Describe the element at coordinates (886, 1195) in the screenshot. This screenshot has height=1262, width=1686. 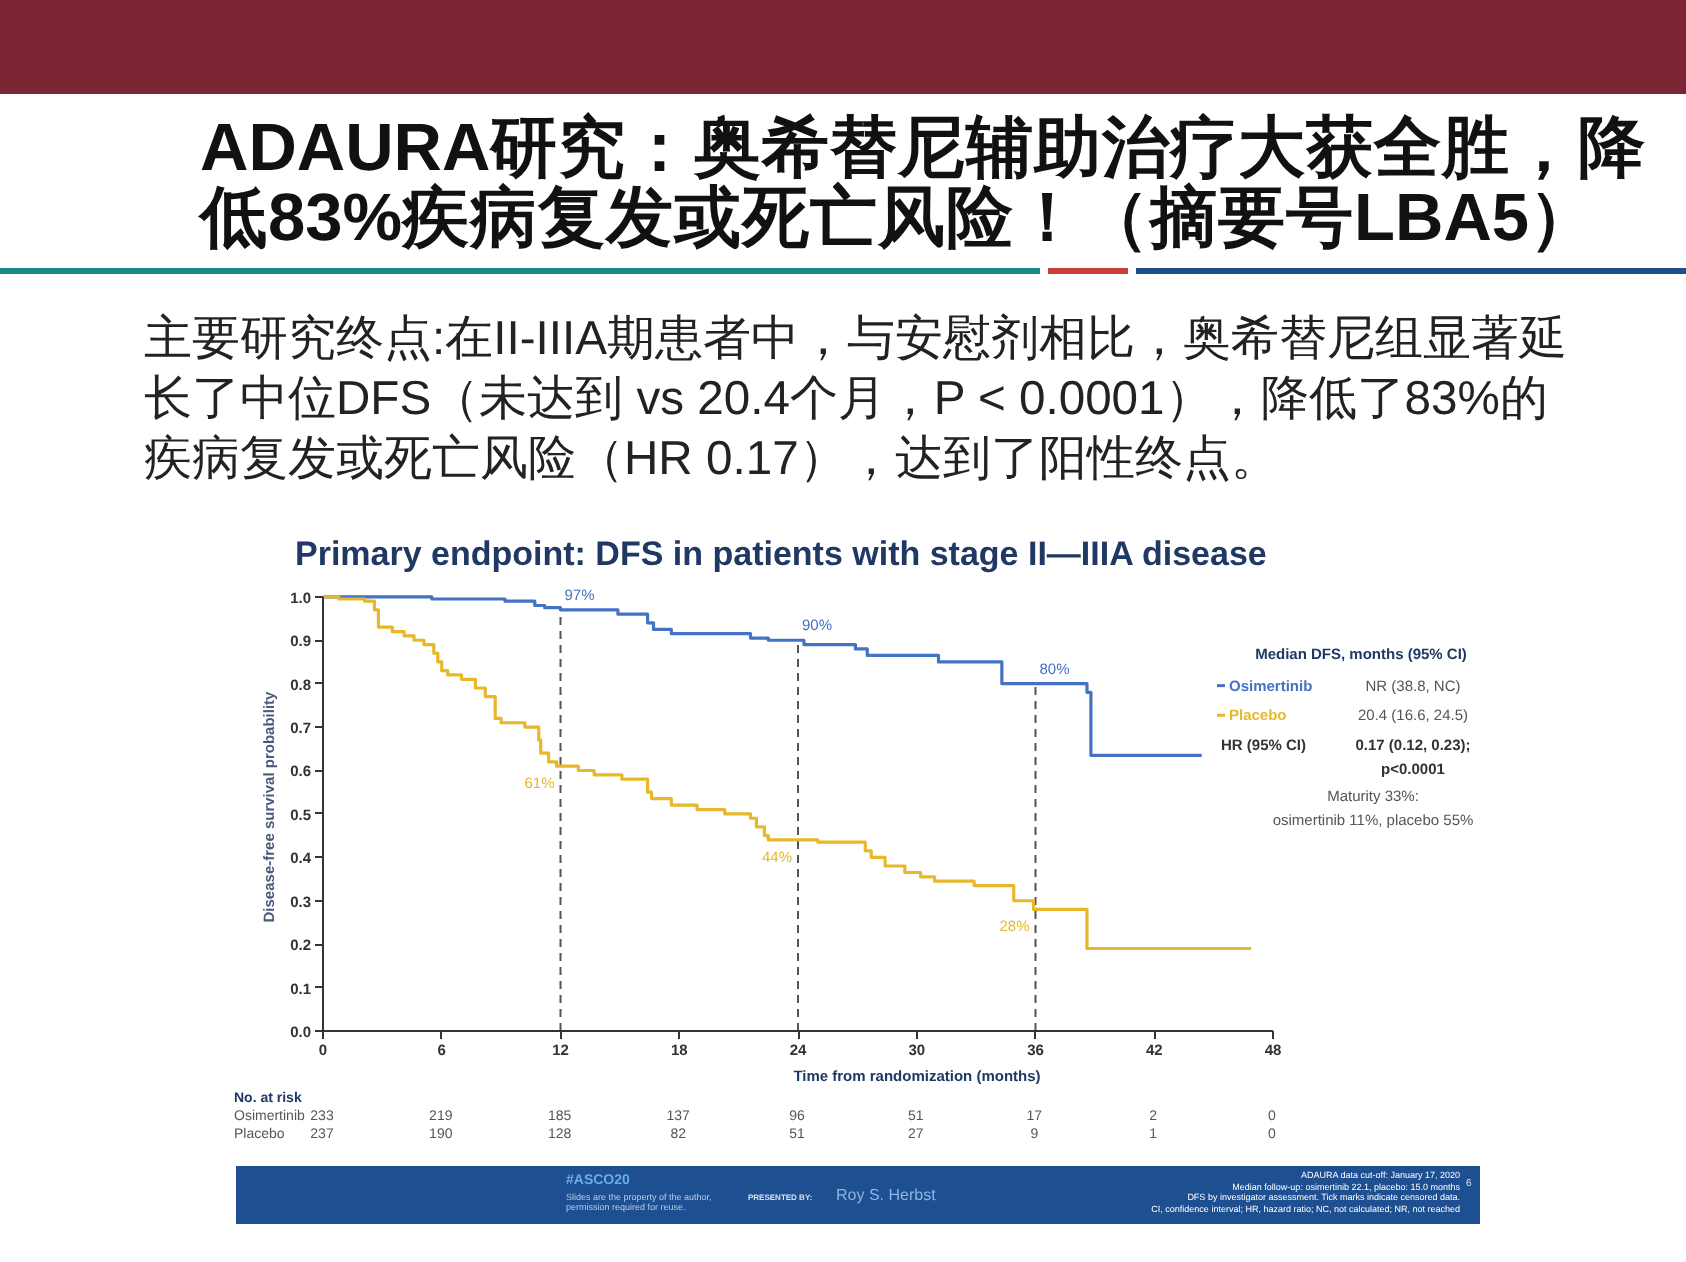
I see `text: Roy S. Herbst` at that location.